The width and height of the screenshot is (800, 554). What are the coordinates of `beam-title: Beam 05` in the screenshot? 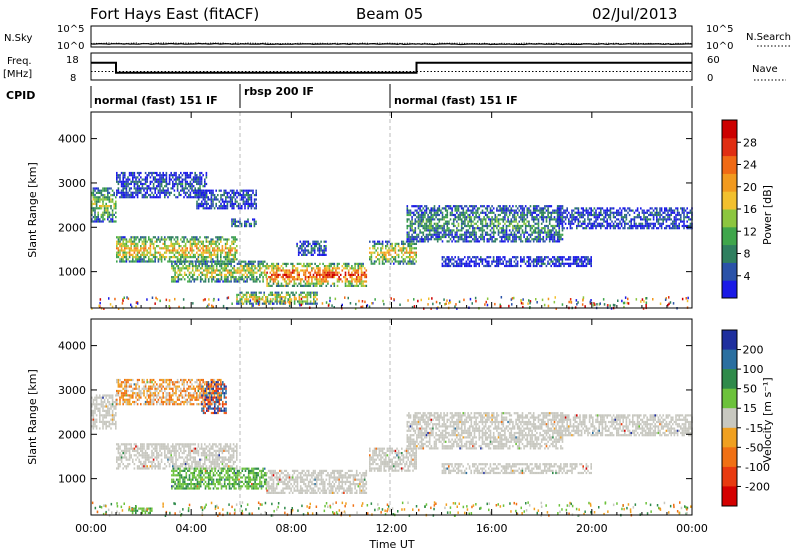 It's located at (389, 14).